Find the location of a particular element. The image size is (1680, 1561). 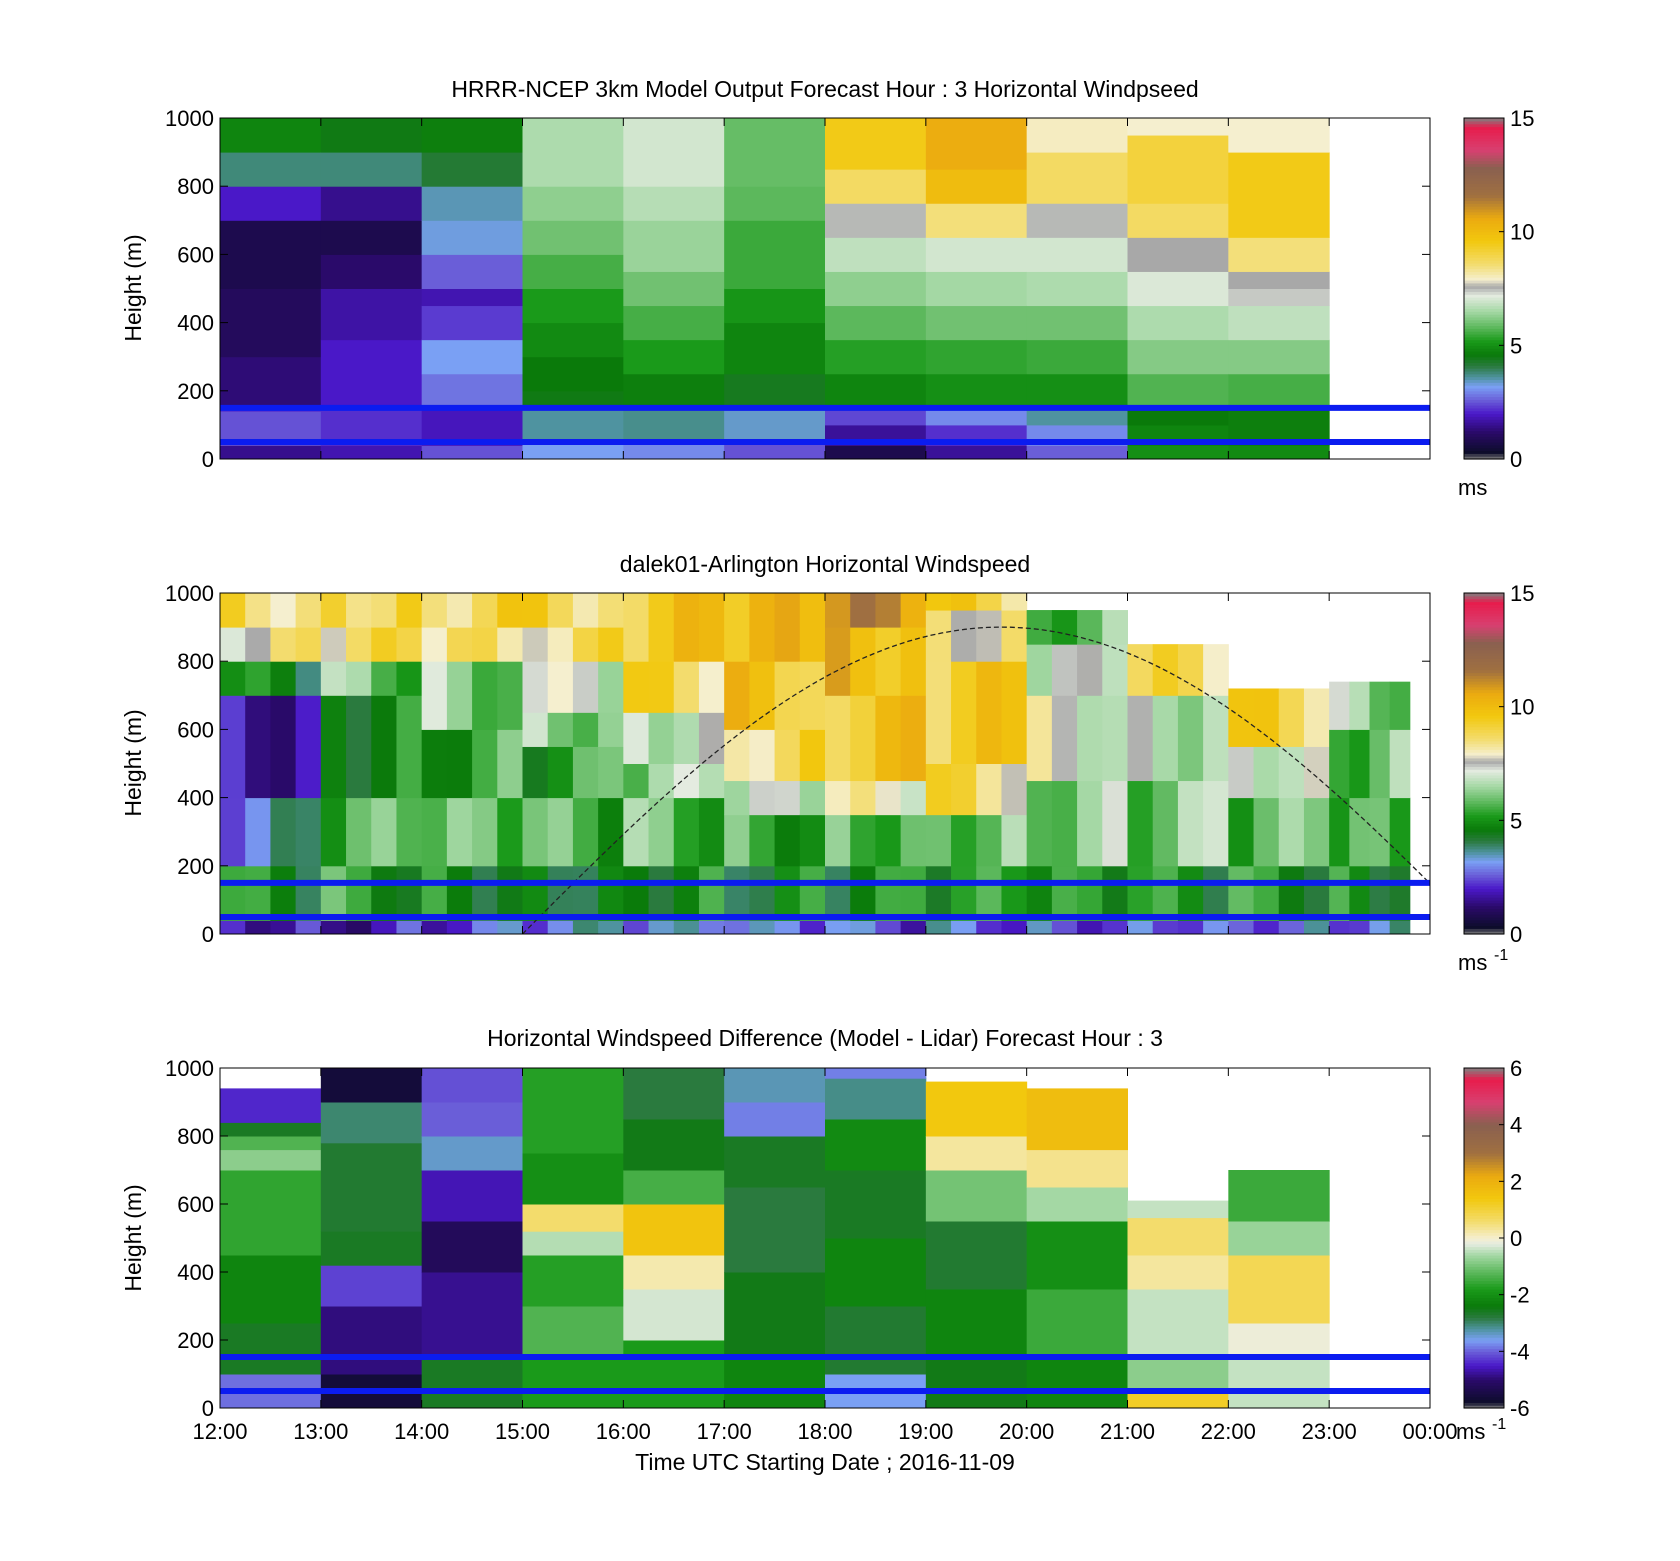

colorbar-unit: ms is located at coordinates (1470, 1431).